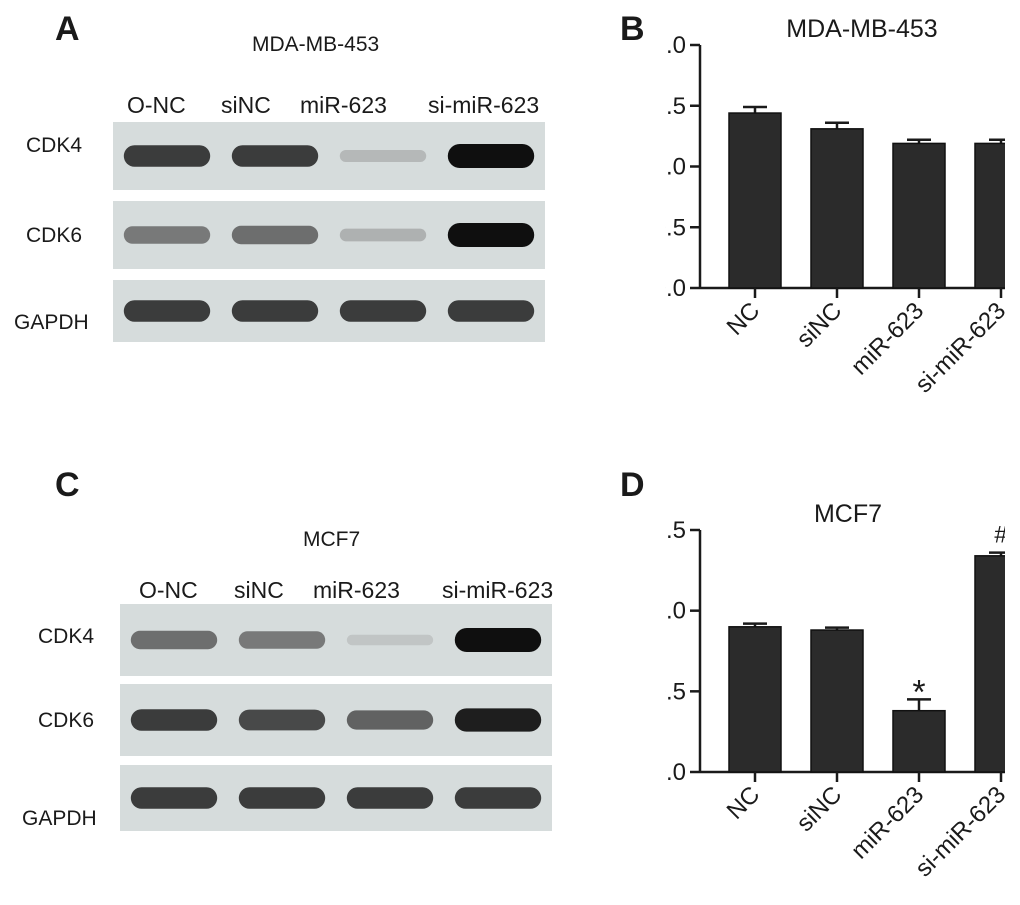 The width and height of the screenshot is (1020, 905). Describe the element at coordinates (343, 105) in the screenshot. I see `blot-a-lane-3: miR-623` at that location.